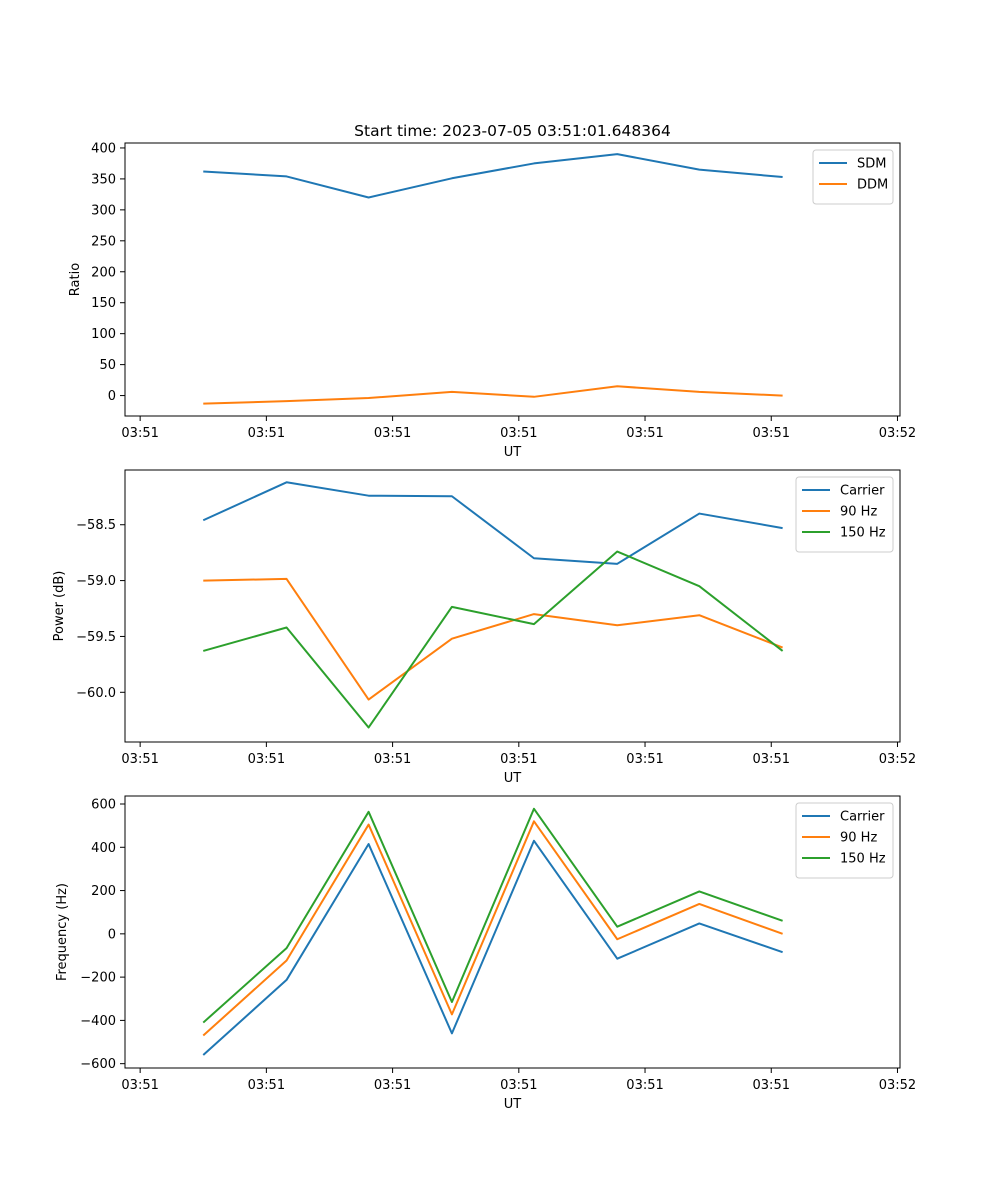  I want to click on y-tick-label: 150, so click(103, 303).